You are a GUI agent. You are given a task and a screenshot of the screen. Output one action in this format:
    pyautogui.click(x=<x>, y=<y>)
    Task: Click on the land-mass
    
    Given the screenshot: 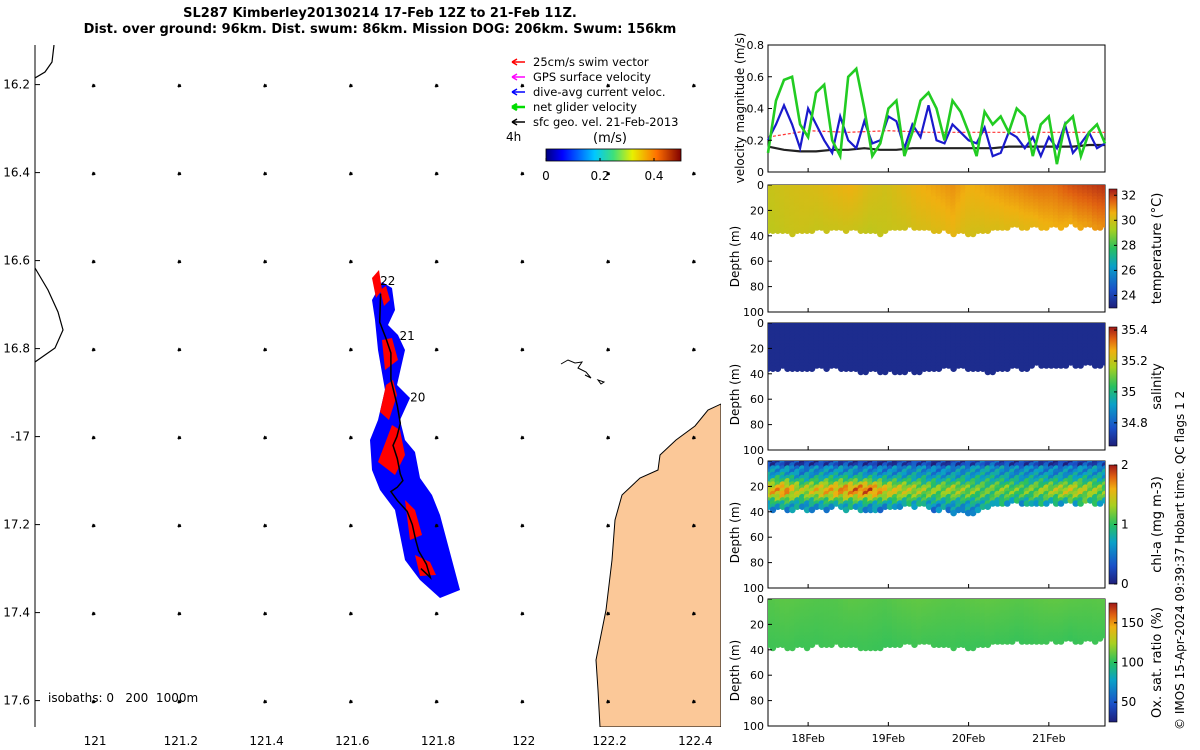 What is the action you would take?
    pyautogui.click(x=658, y=565)
    